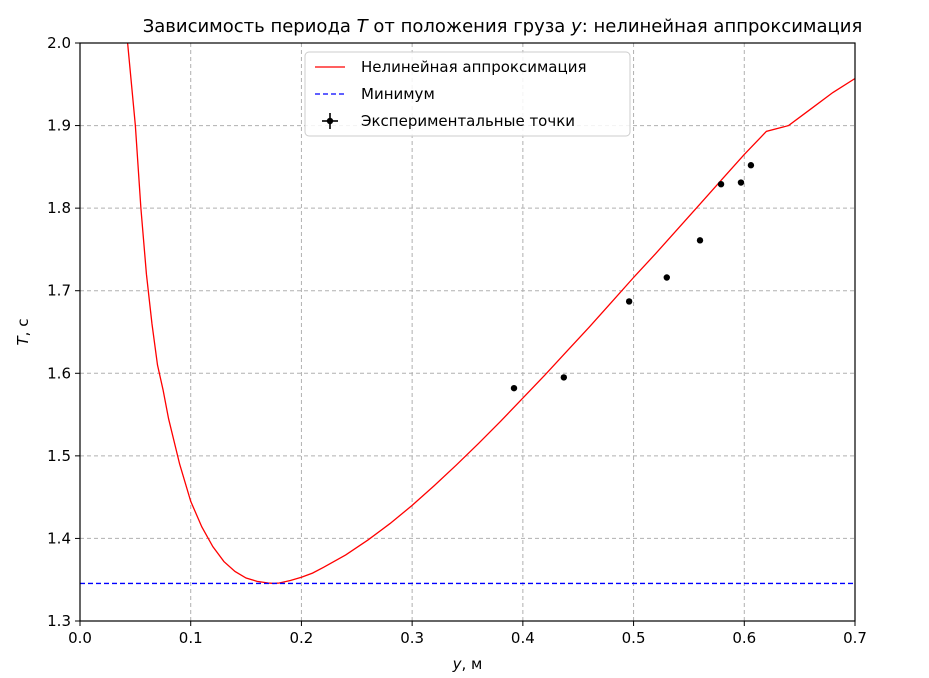 The image size is (929, 678). Describe the element at coordinates (59, 208) in the screenshot. I see `y-tick-label: 1.8` at that location.